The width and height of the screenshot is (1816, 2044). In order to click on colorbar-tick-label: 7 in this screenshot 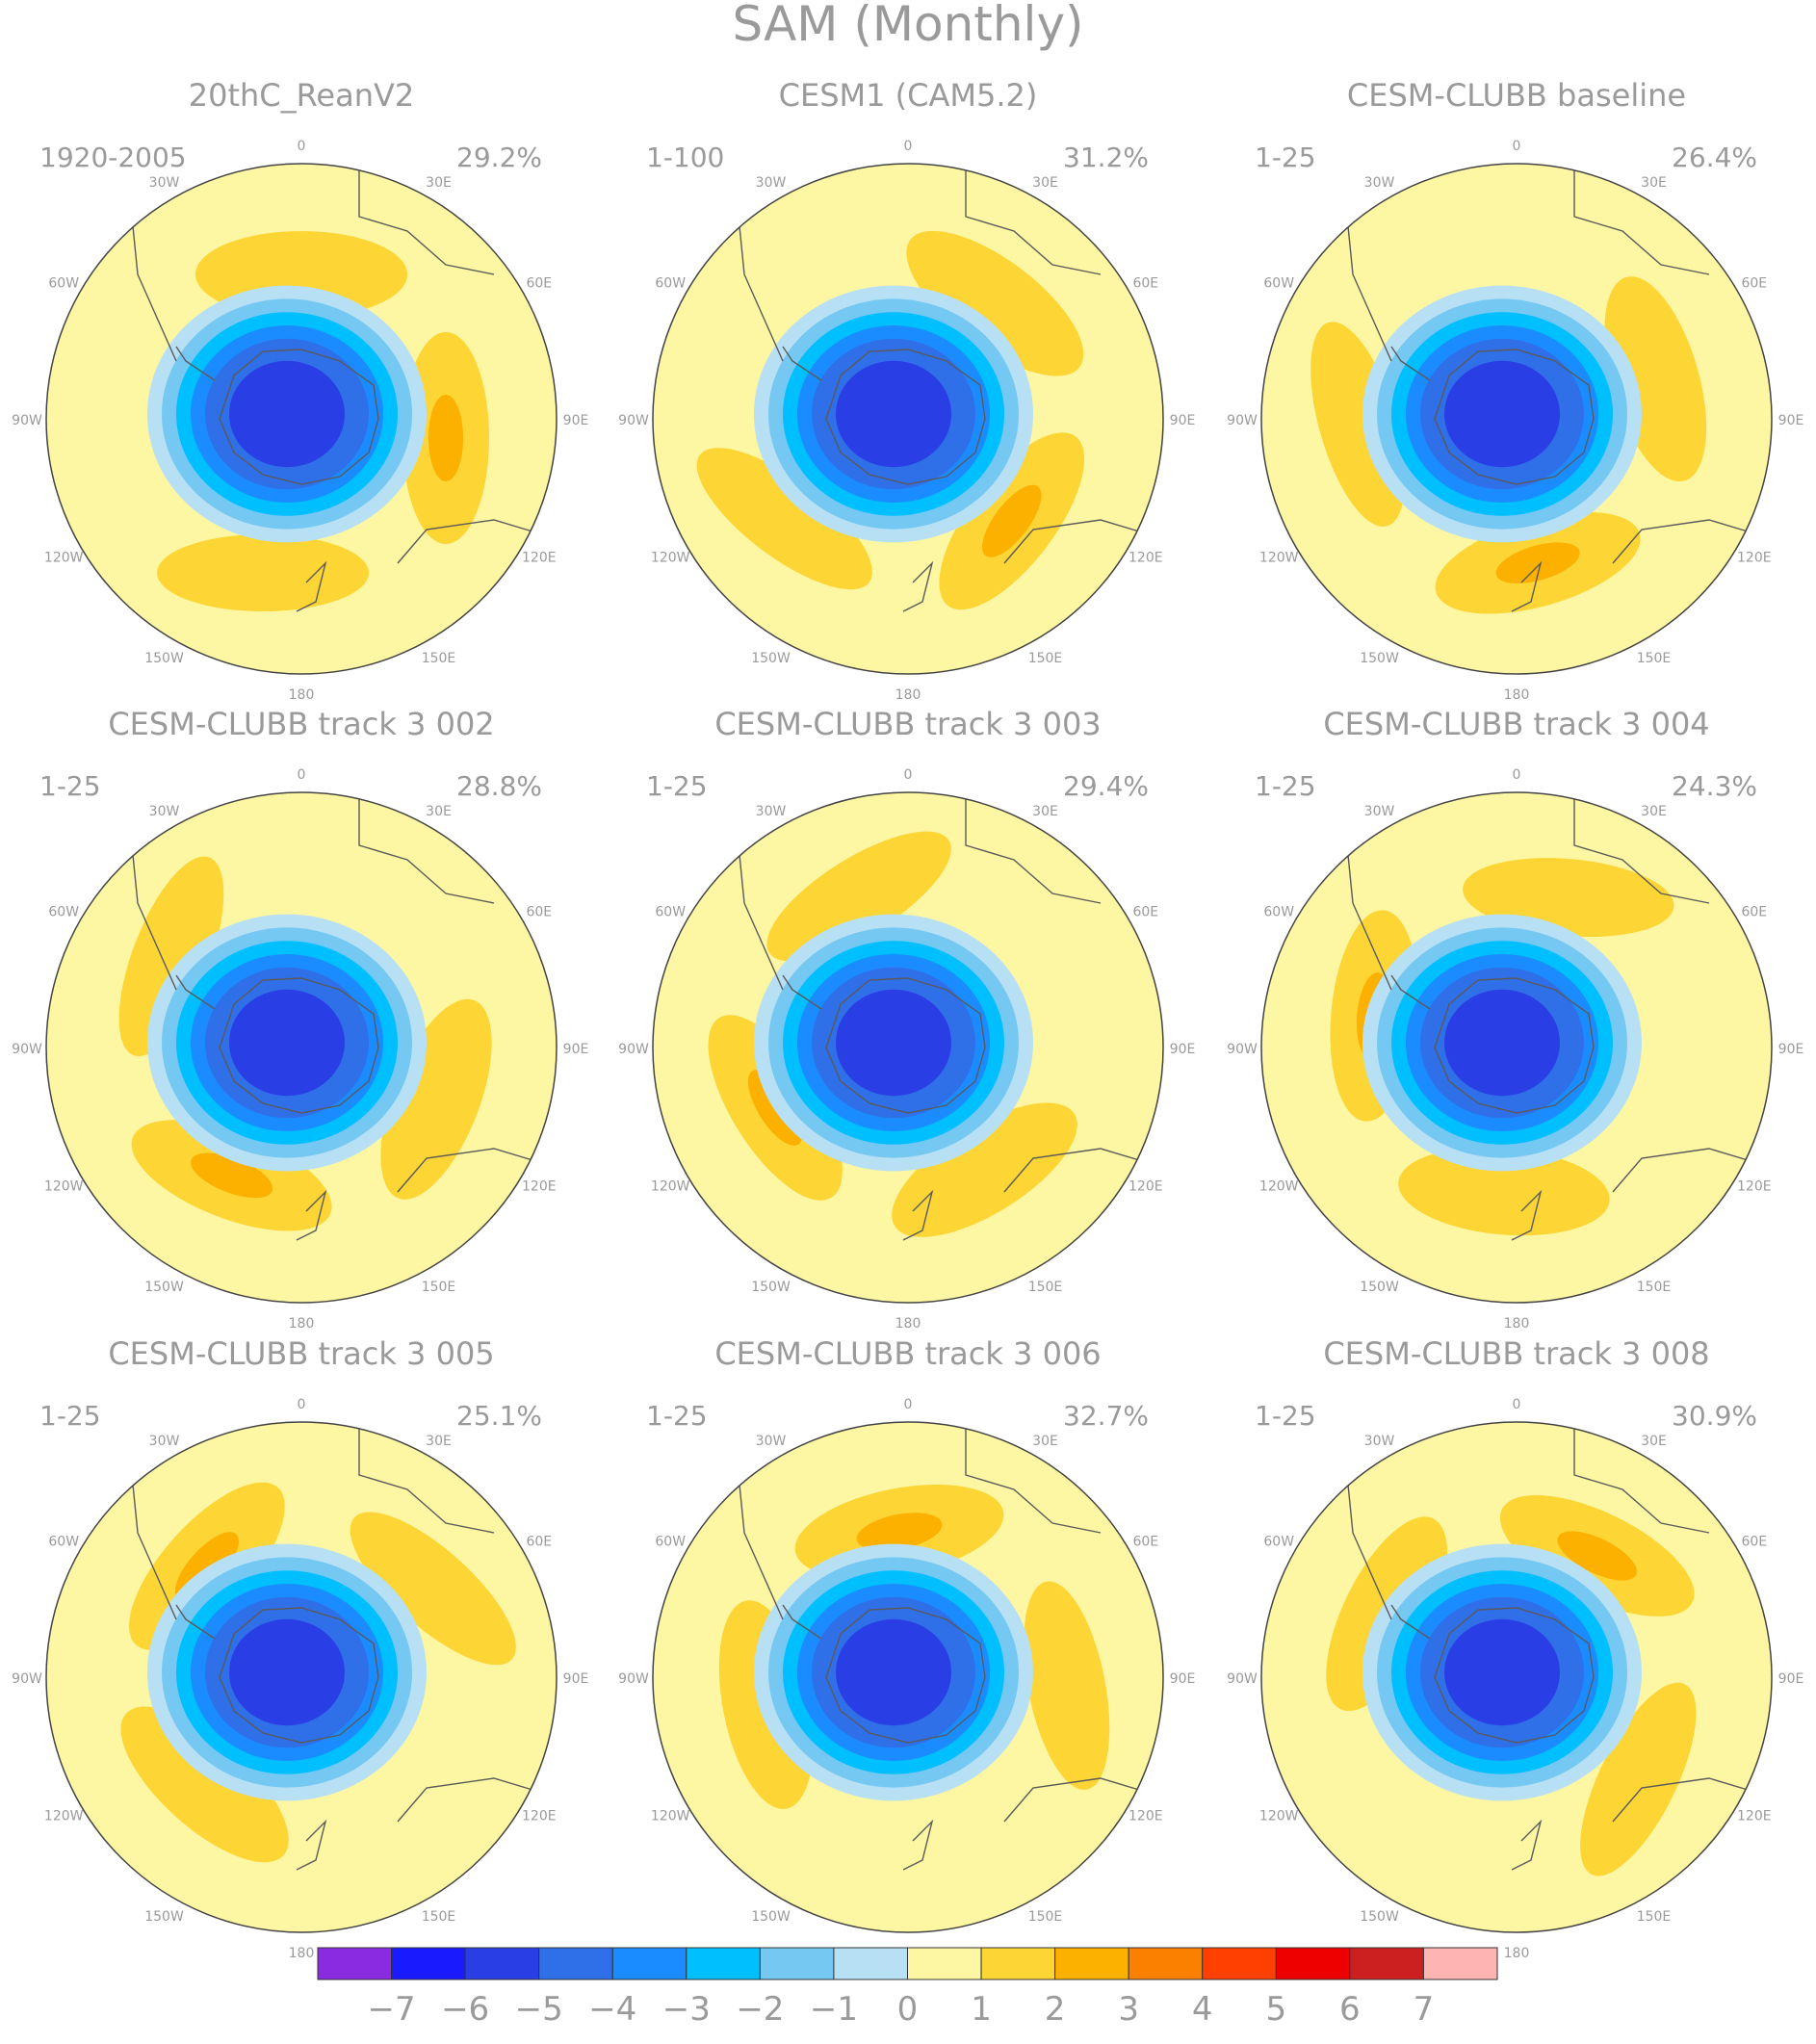, I will do `click(1424, 2009)`.